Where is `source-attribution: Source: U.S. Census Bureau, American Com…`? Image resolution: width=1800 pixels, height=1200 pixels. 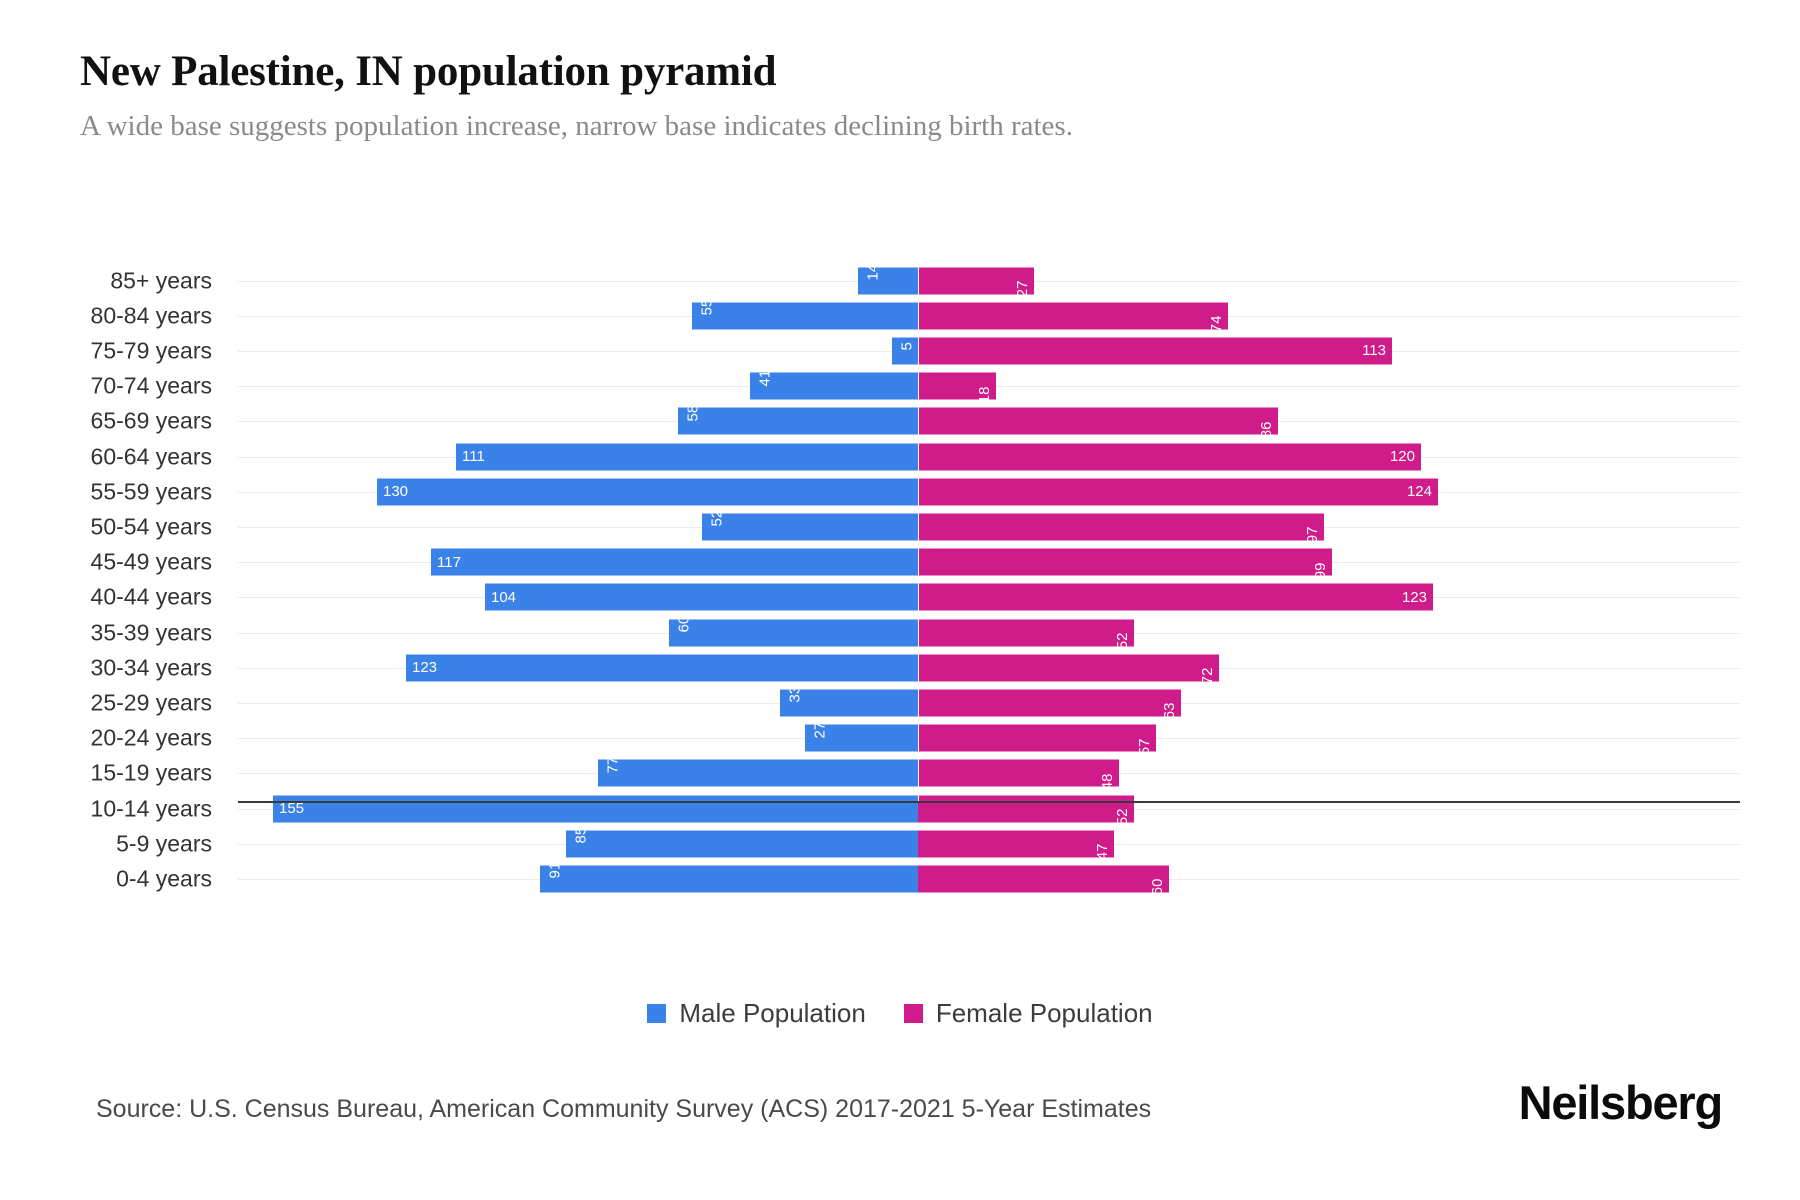 source-attribution: Source: U.S. Census Bureau, American Com… is located at coordinates (624, 1109).